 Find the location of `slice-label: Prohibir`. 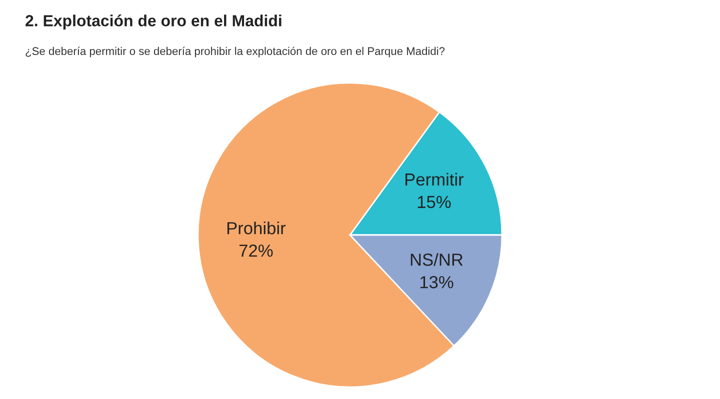

slice-label: Prohibir is located at coordinates (256, 228).